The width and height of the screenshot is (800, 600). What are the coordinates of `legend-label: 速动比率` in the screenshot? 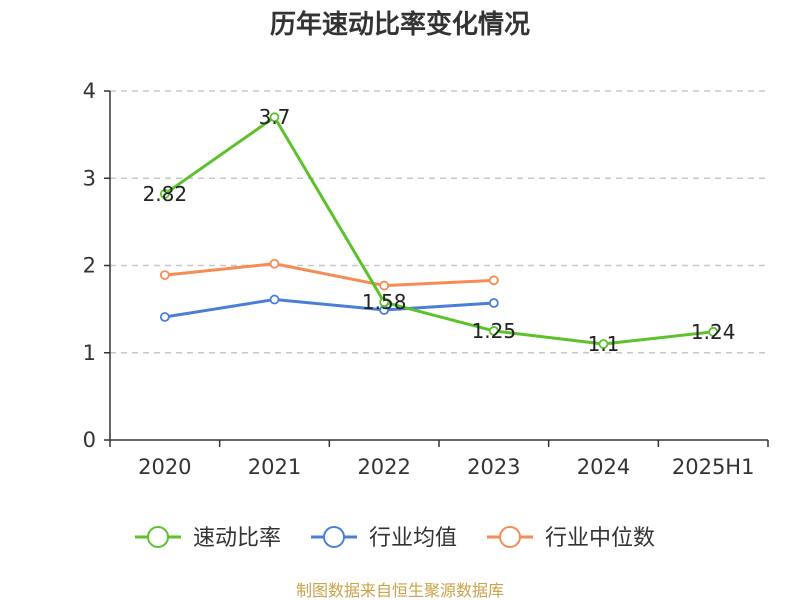 It's located at (237, 538).